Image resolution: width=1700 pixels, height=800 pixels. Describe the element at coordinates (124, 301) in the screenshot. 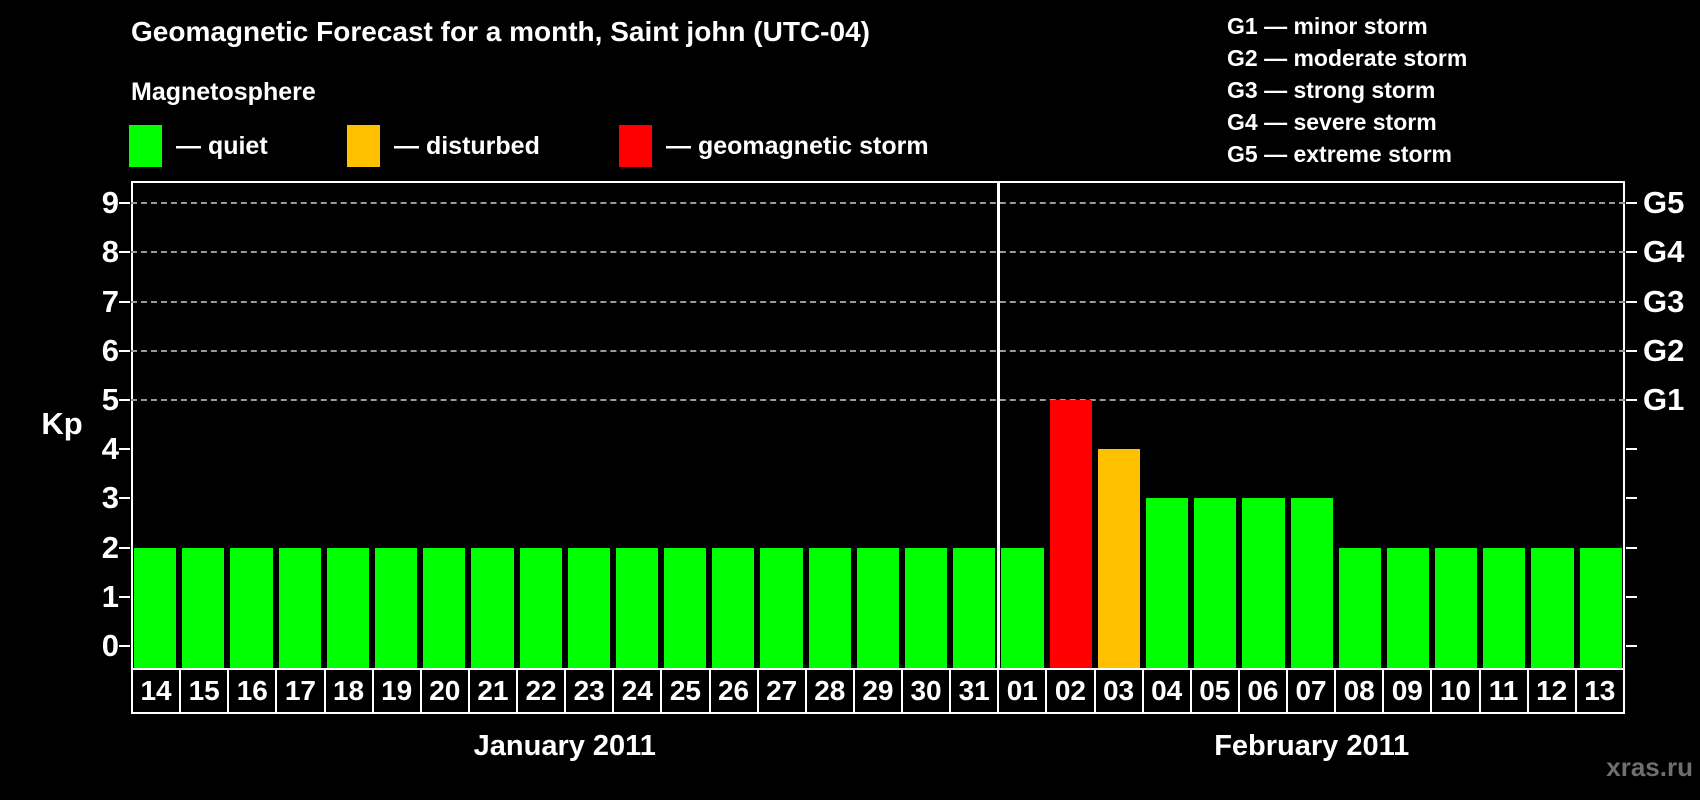

I see `left-tick-kp7` at that location.